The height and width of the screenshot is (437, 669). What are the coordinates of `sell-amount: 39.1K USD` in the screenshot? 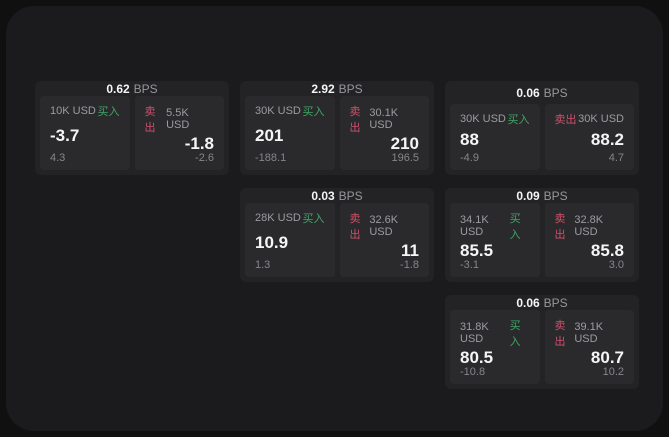 It's located at (589, 333).